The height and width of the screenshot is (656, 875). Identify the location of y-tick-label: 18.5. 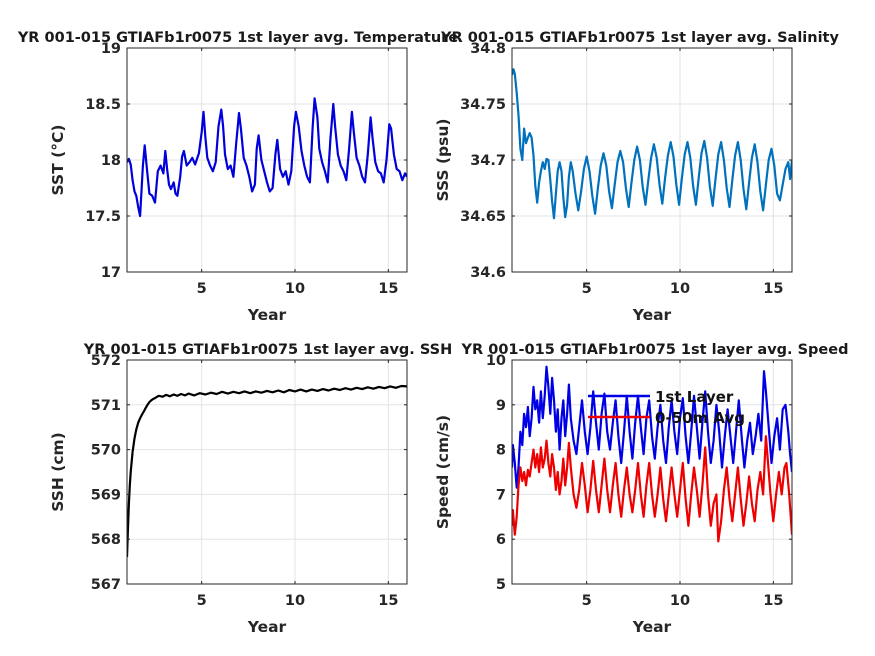
(103, 105).